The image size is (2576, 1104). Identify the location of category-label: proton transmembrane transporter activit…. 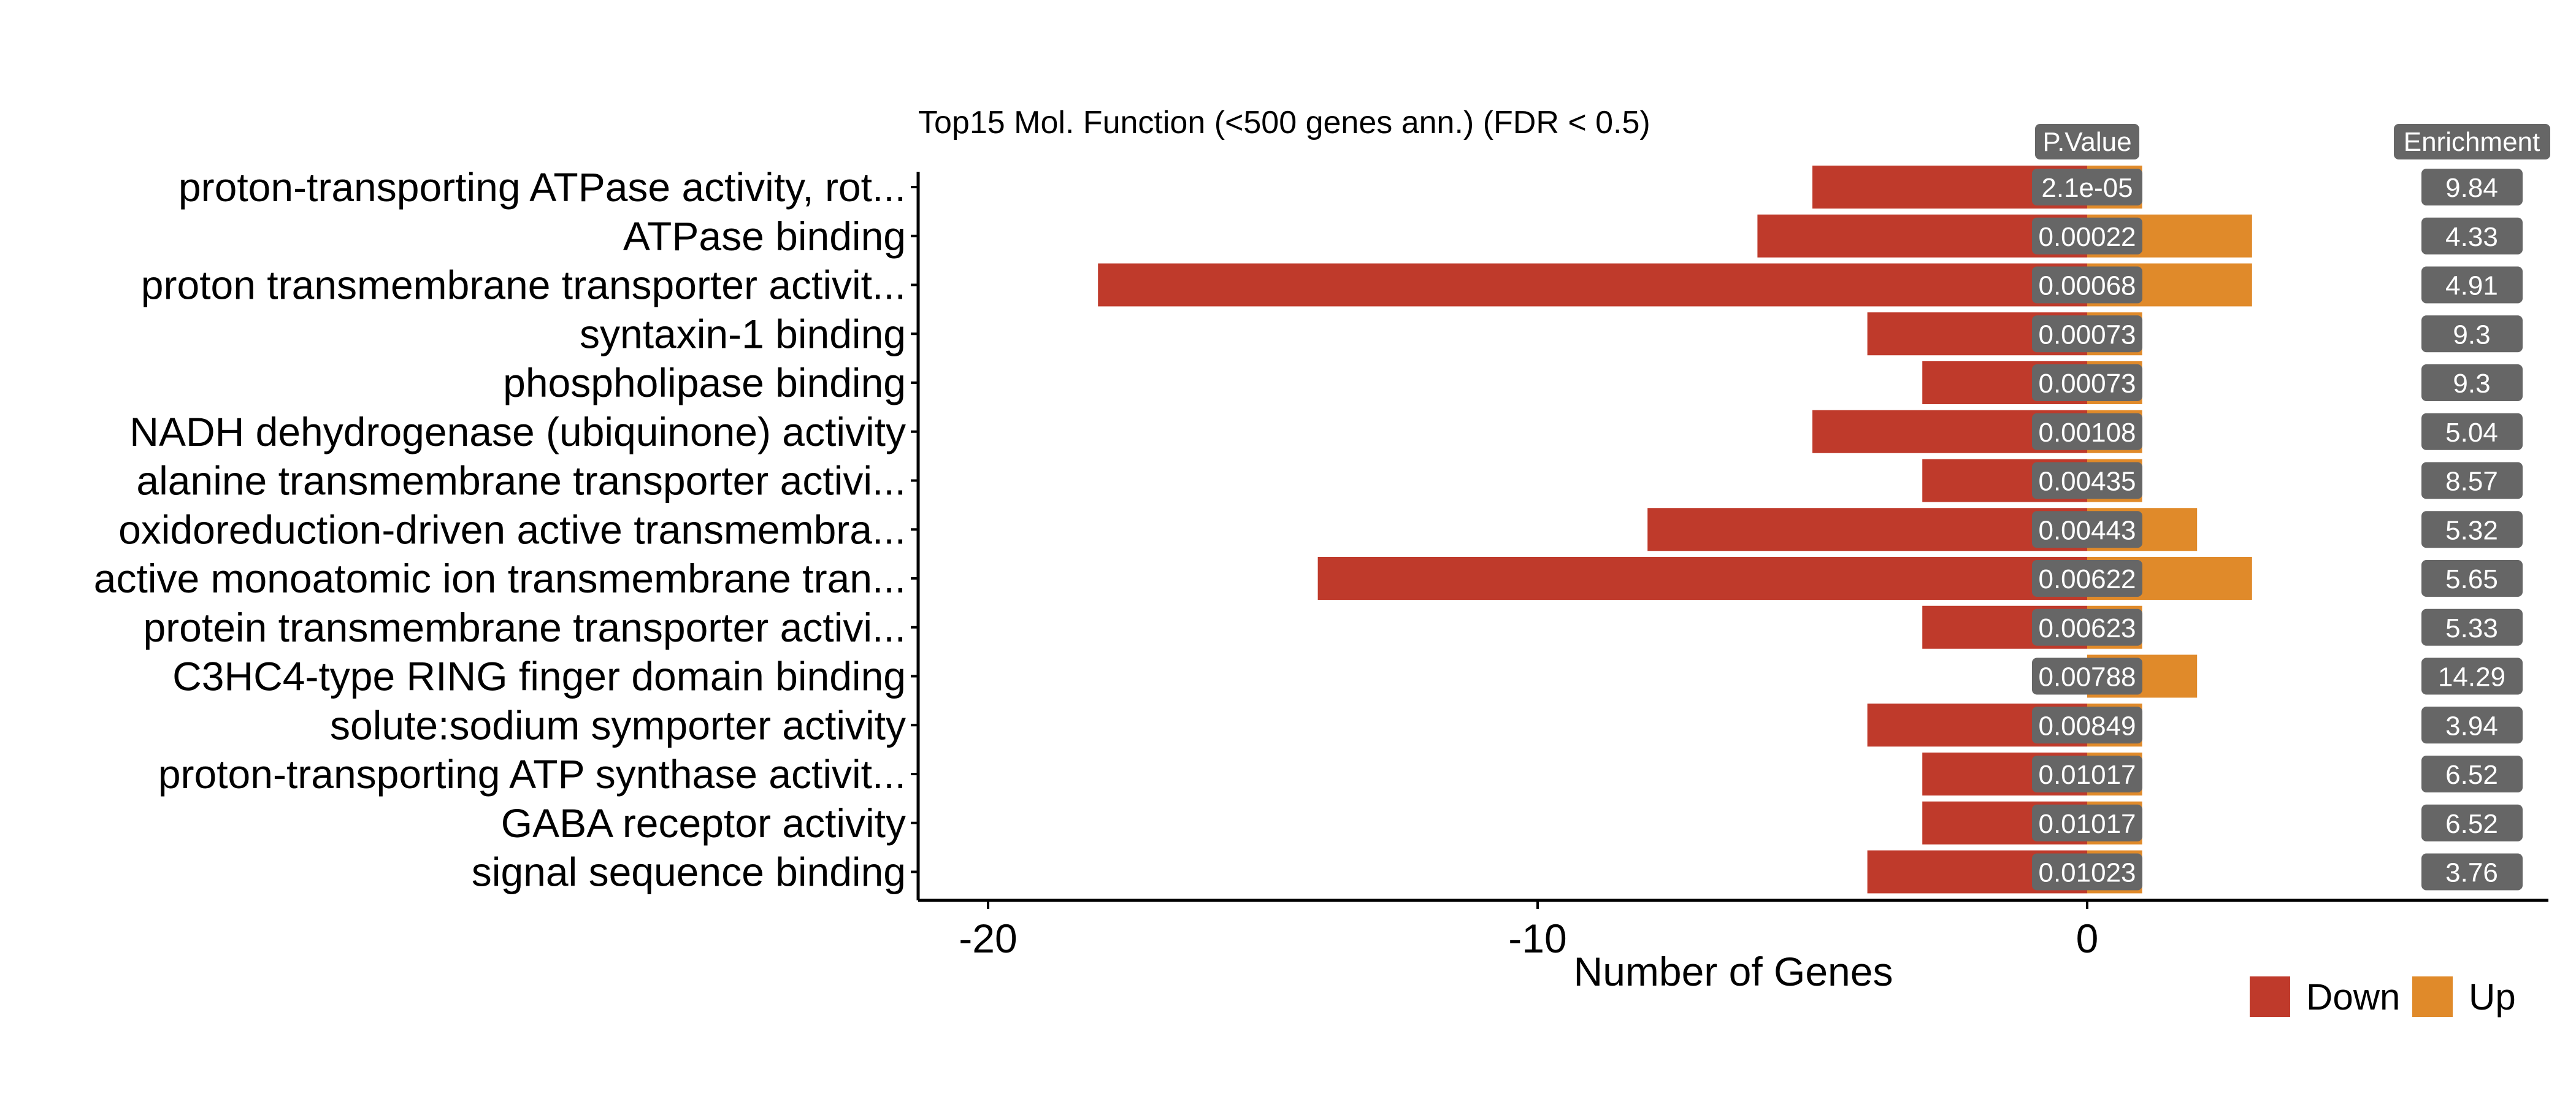
(523, 285).